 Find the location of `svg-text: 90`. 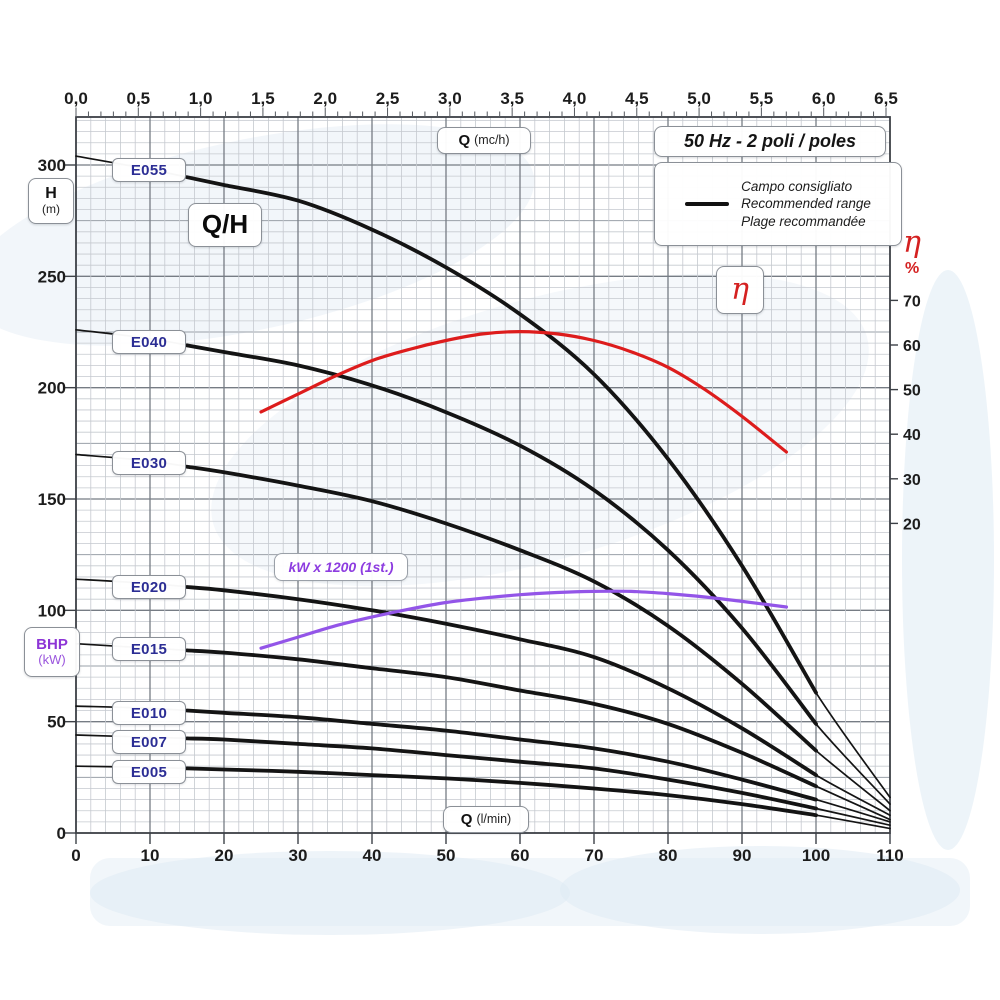

svg-text: 90 is located at coordinates (742, 855).